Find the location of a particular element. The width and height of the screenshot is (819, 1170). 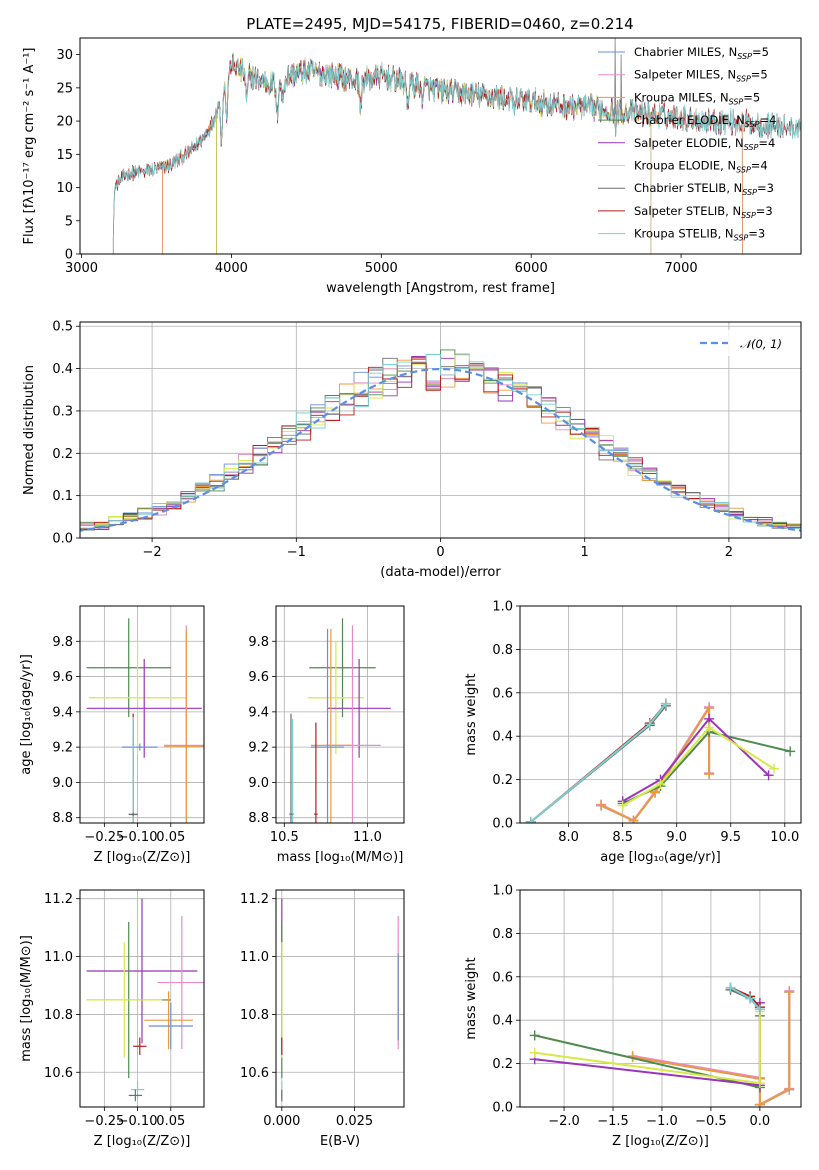

gaussian-curve is located at coordinates (440, 449).